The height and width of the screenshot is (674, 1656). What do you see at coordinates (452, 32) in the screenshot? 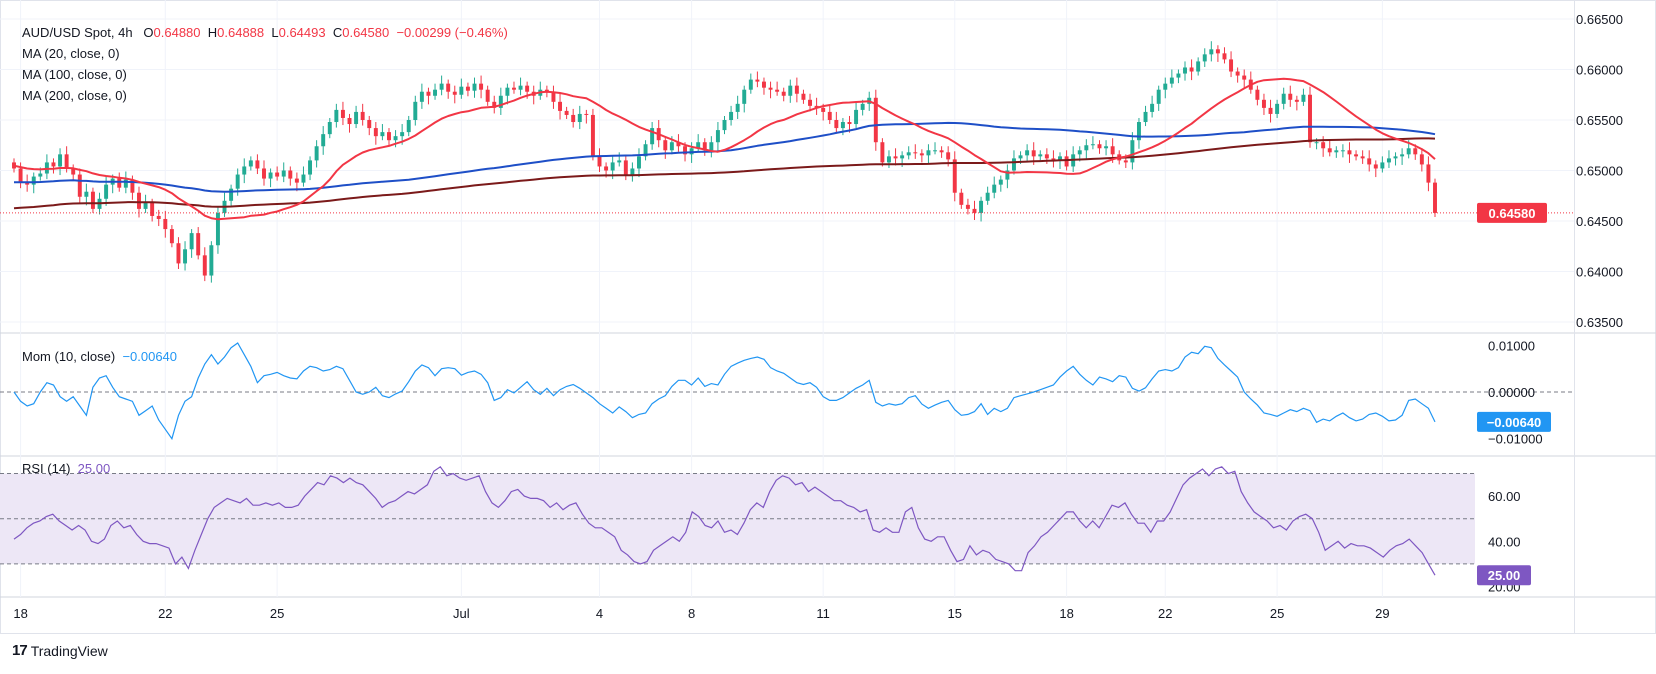
I see `change-value: −0.00299 (−0.46%)` at bounding box center [452, 32].